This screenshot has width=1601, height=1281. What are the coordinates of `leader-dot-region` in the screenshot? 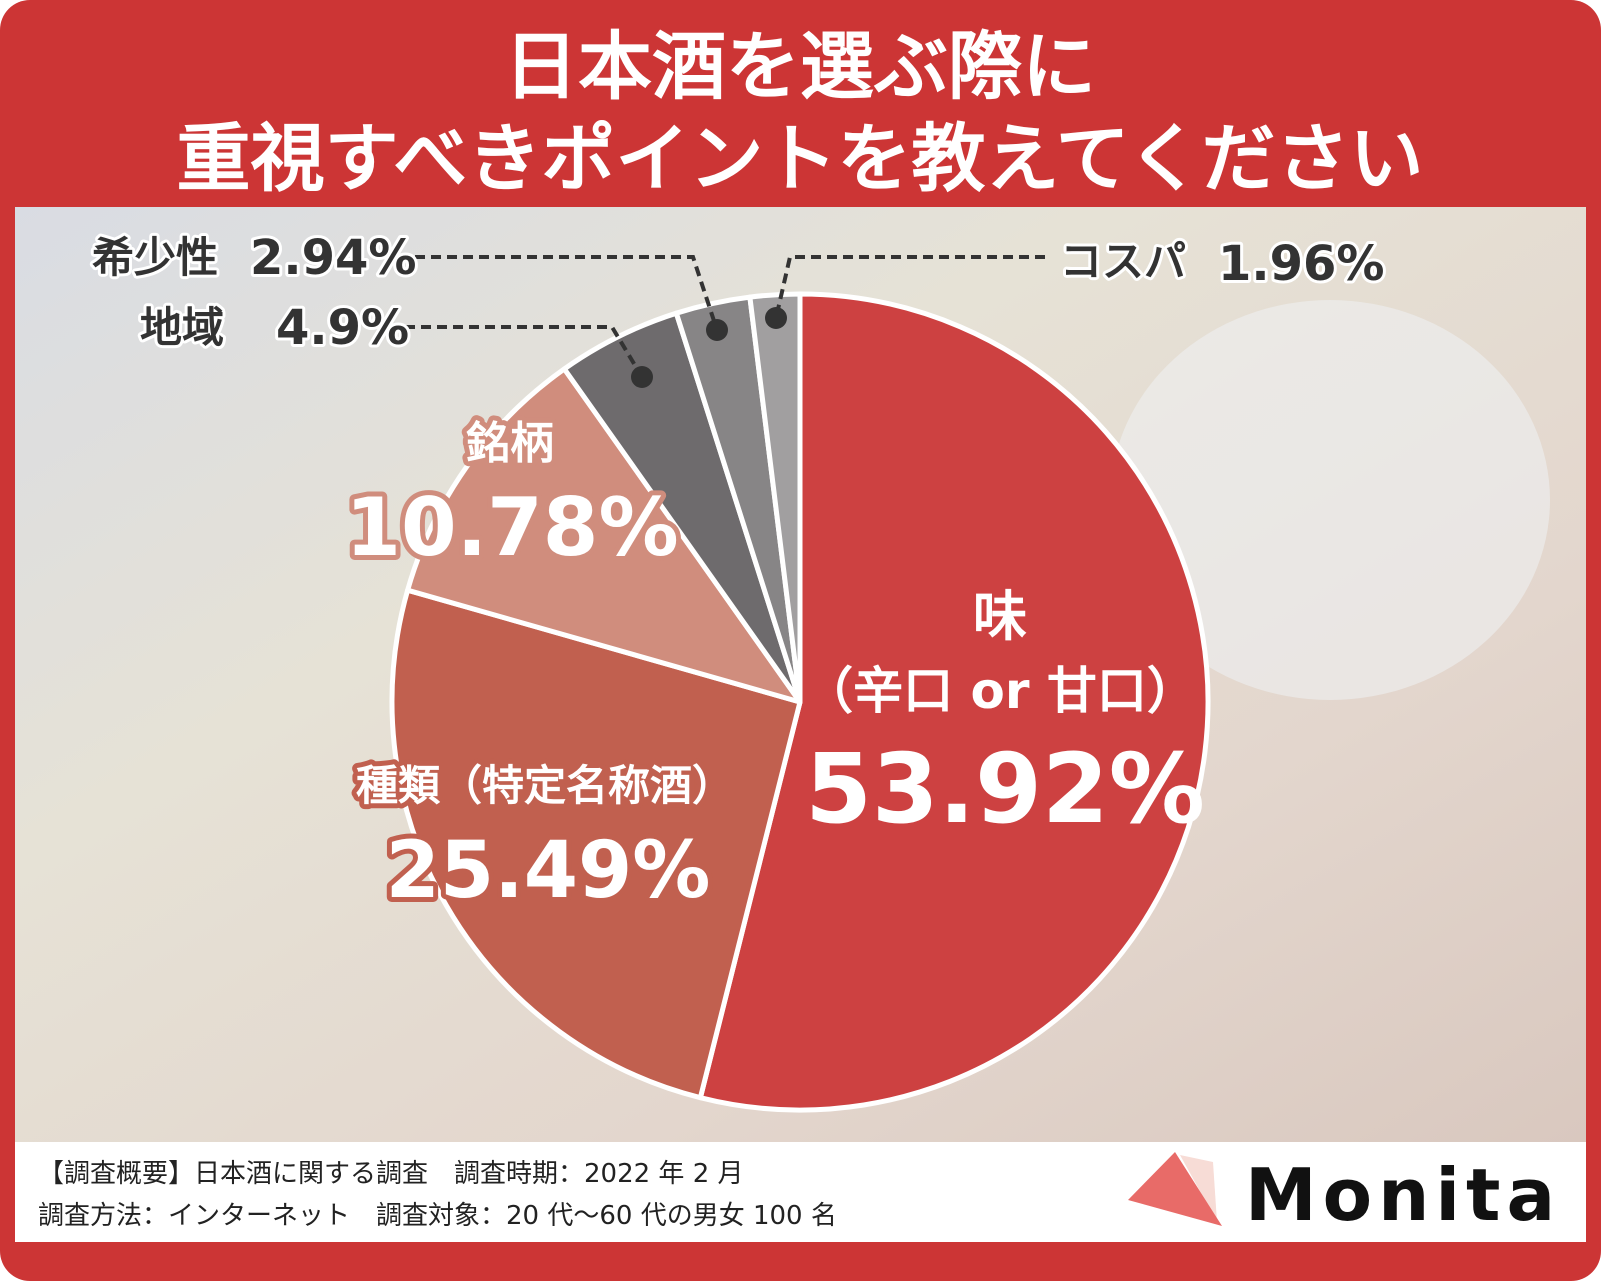 It's located at (642, 377).